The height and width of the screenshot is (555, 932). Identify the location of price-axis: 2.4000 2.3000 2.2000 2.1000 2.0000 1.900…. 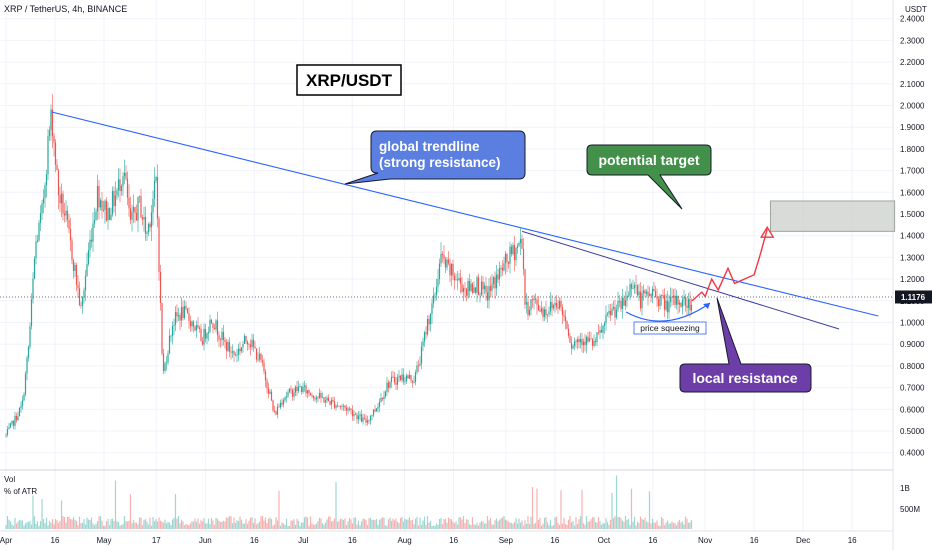
(912, 236).